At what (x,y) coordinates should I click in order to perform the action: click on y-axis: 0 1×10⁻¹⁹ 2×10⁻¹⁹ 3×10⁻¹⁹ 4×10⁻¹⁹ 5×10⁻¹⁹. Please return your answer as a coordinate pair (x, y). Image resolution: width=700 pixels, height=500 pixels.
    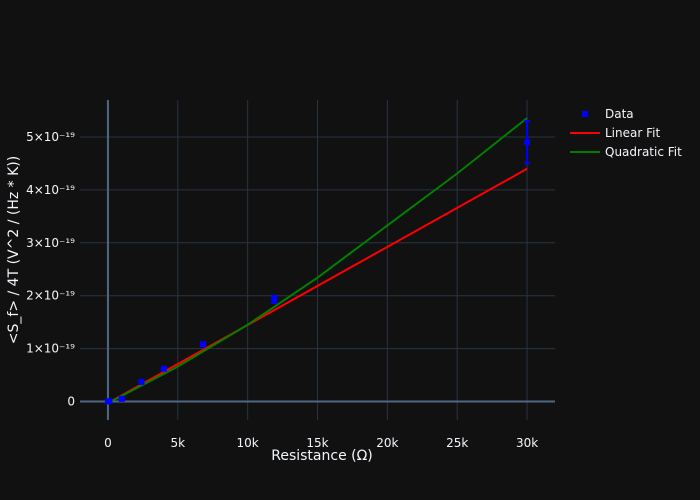
    Looking at the image, I should click on (50, 269).